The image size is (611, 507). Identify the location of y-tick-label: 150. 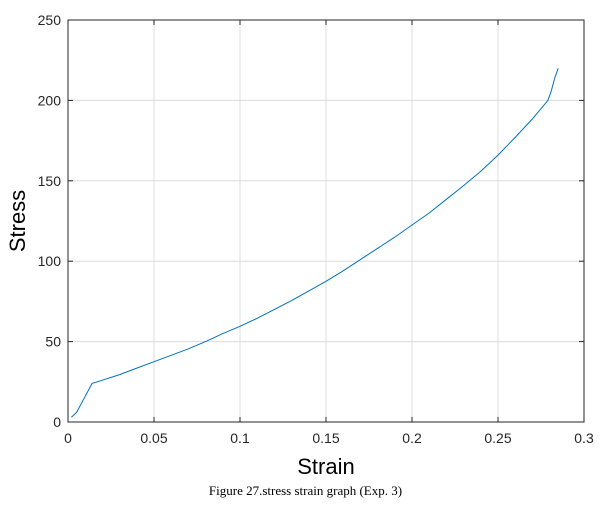
(50, 181).